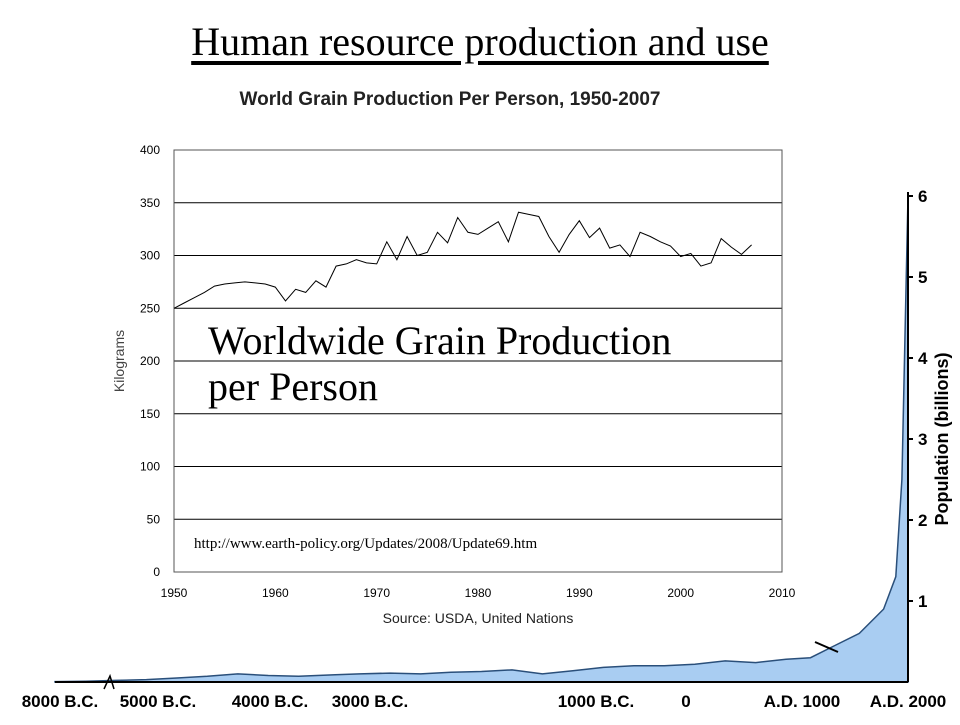  I want to click on grain-y-tick-label: 0, so click(156, 572).